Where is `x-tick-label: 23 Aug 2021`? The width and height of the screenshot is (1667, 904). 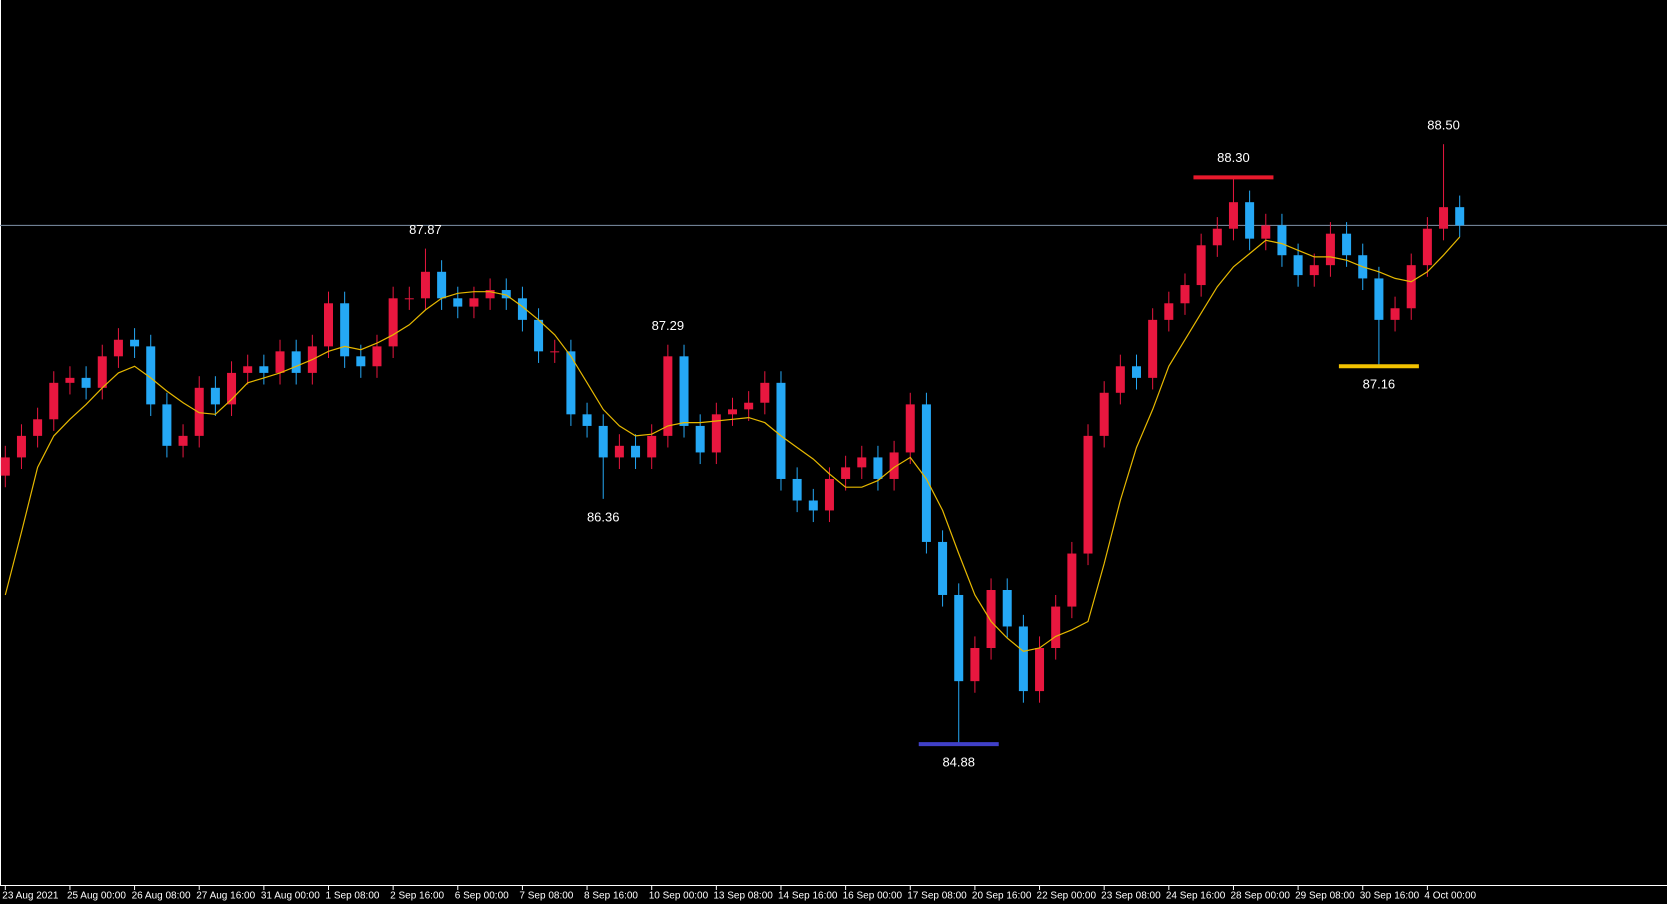
x-tick-label: 23 Aug 2021 is located at coordinates (30, 896).